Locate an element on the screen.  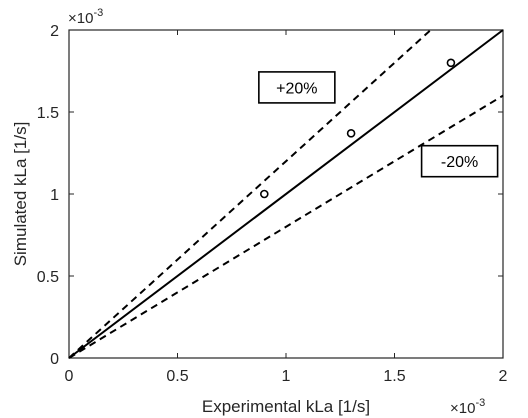
x-tick-label: 2 is located at coordinates (503, 376).